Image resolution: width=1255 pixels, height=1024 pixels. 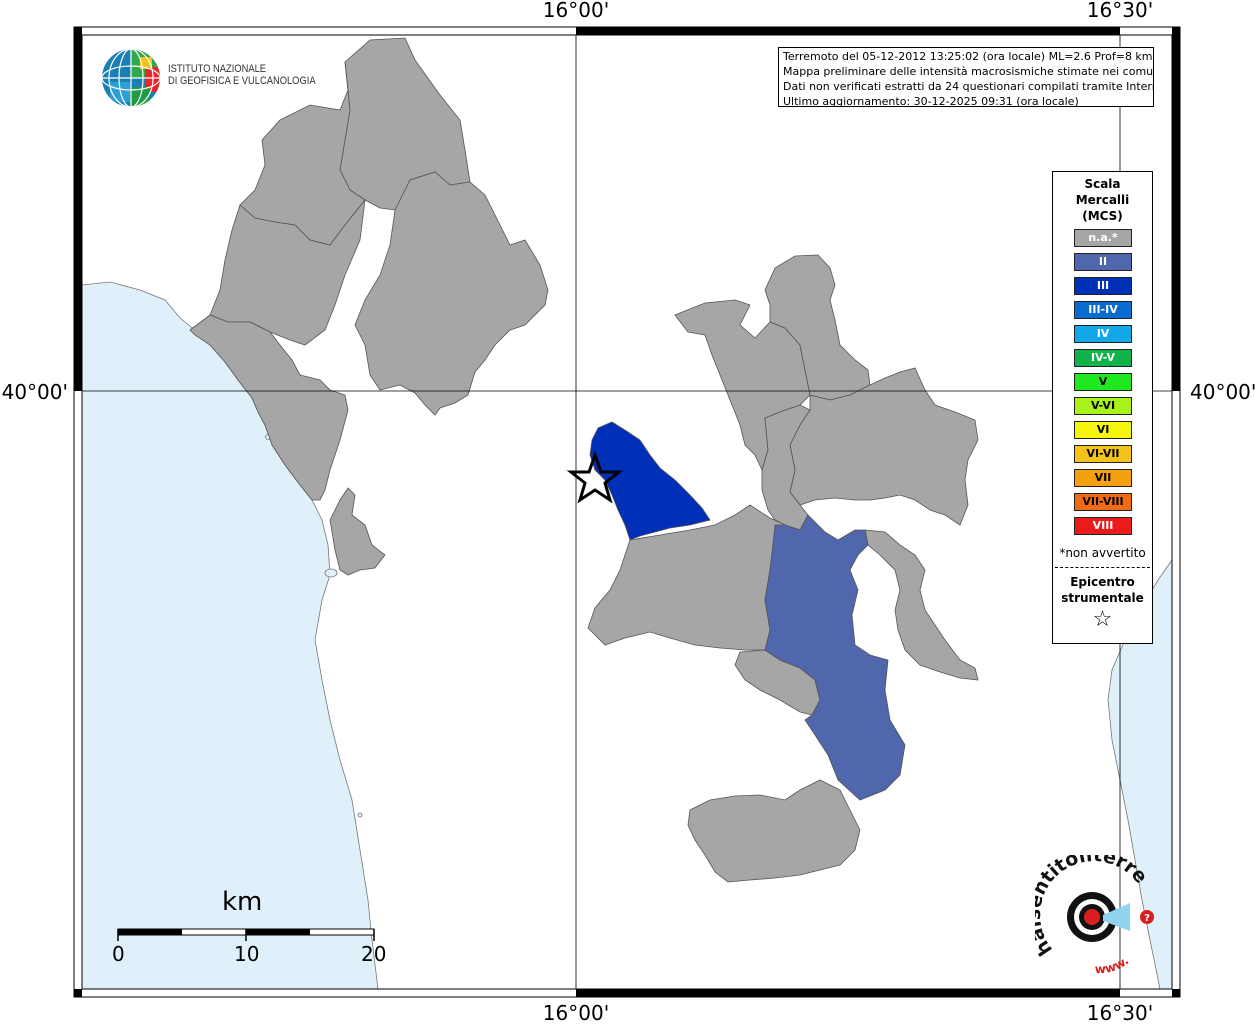 What do you see at coordinates (1102, 619) in the screenshot?
I see `star-icon: ☆` at bounding box center [1102, 619].